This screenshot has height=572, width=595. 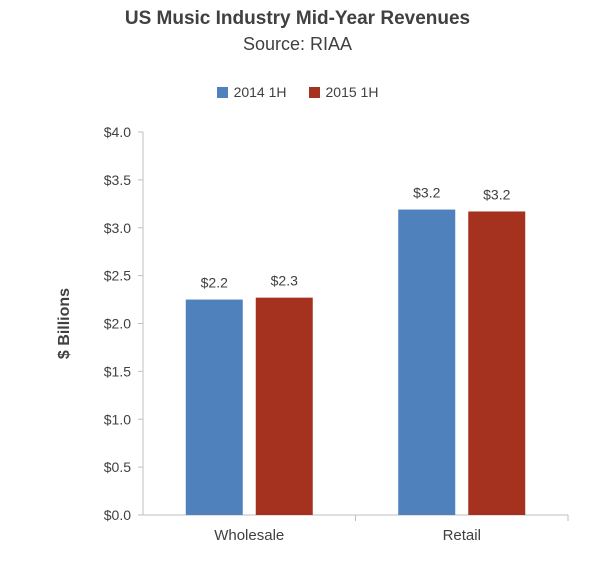 What do you see at coordinates (284, 281) in the screenshot?
I see `data-label: $2.3` at bounding box center [284, 281].